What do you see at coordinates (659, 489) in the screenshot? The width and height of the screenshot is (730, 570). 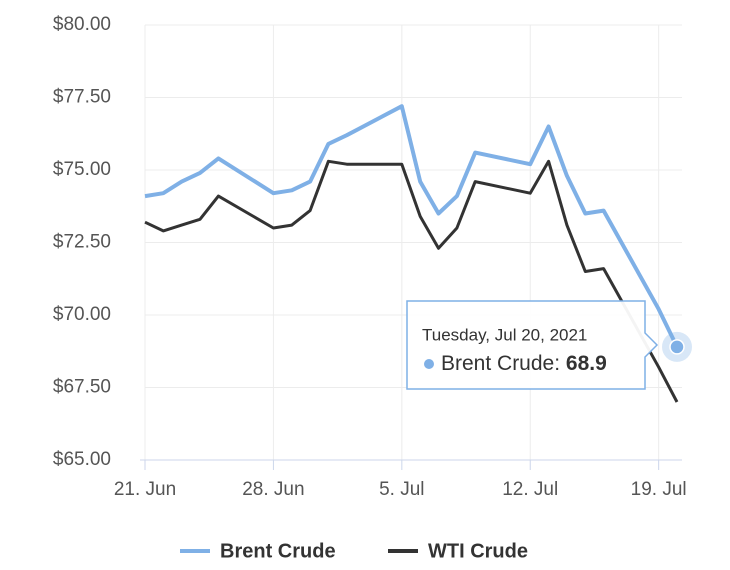 I see `x-tick-label: 19. Jul` at bounding box center [659, 489].